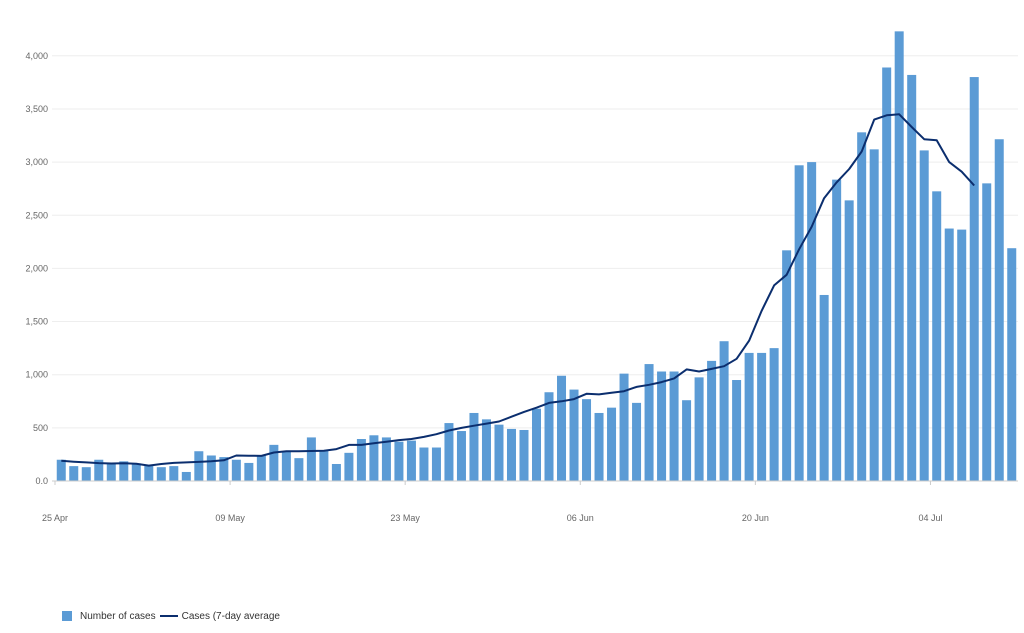 The height and width of the screenshot is (633, 1024). I want to click on y-tick-label: 3,000, so click(36, 162).